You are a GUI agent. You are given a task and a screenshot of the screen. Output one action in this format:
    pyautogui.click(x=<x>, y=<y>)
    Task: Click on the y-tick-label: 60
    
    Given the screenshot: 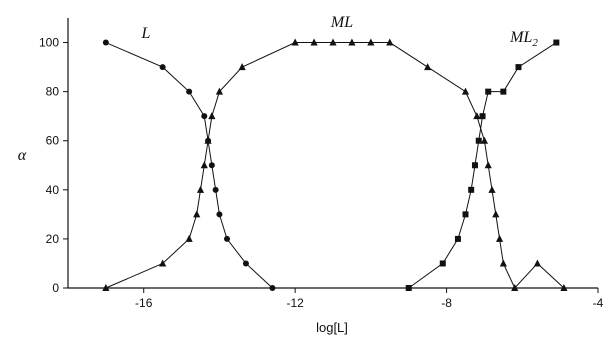 What is the action you would take?
    pyautogui.click(x=53, y=141)
    